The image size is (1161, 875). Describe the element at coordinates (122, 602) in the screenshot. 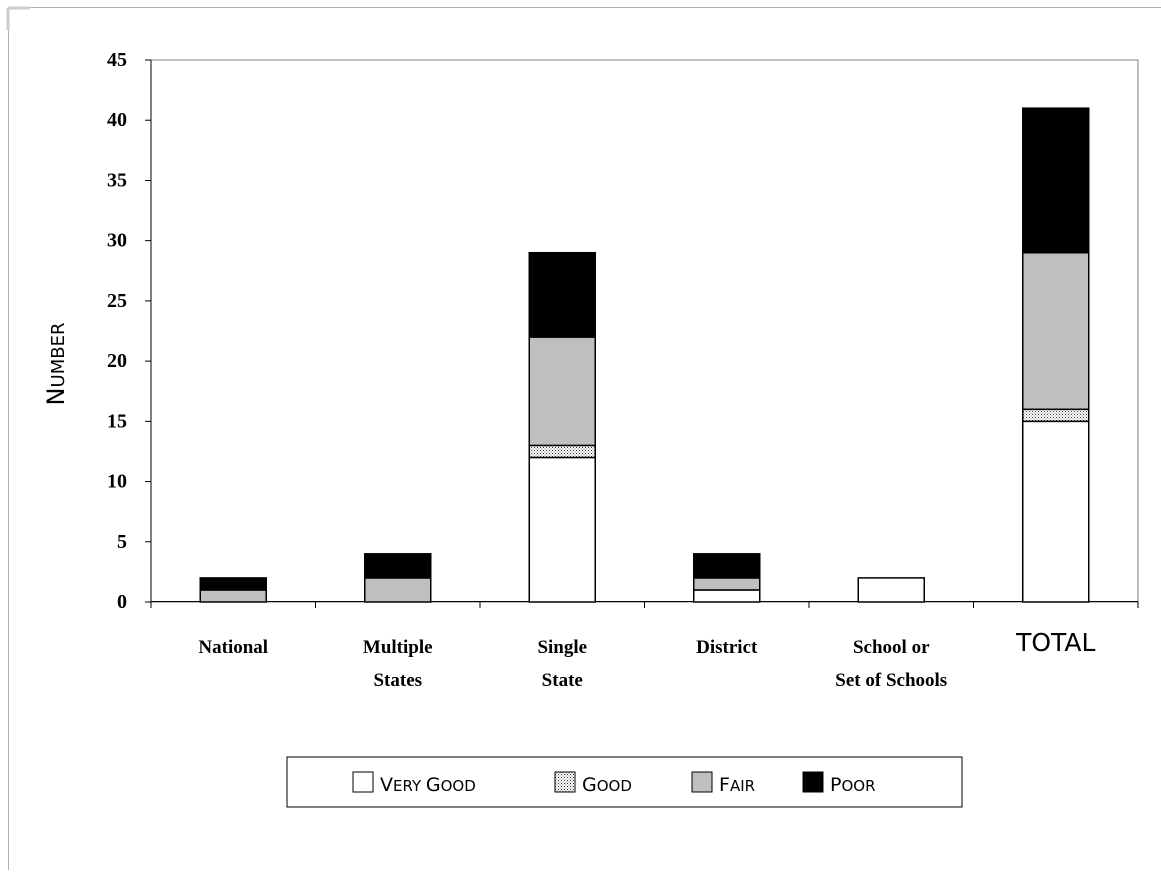

I see `y-tick-label: 0` at that location.